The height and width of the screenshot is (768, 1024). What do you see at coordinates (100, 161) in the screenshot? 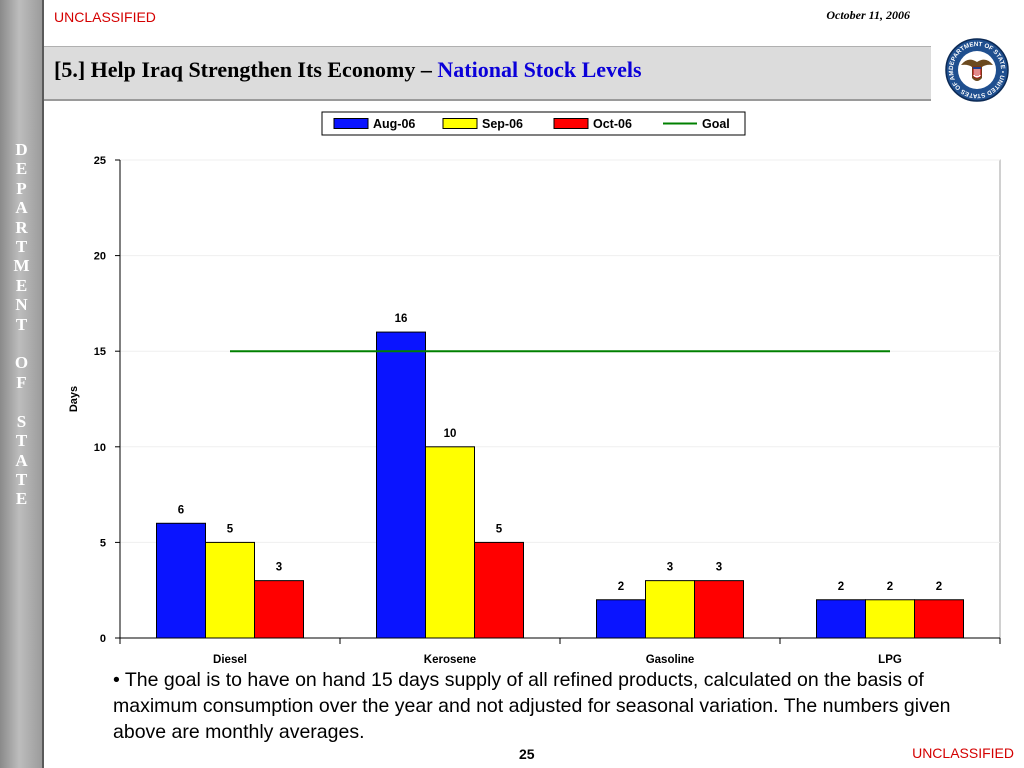
I see `y-tick-label: 25` at bounding box center [100, 161].